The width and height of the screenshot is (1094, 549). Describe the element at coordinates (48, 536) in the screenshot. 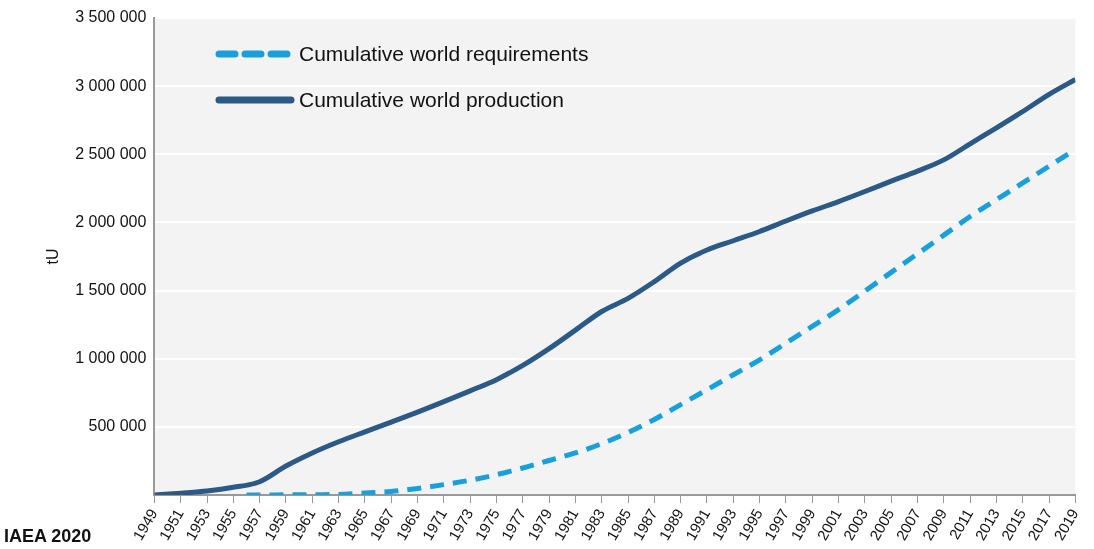

I see `text: IAEA 2020` at that location.